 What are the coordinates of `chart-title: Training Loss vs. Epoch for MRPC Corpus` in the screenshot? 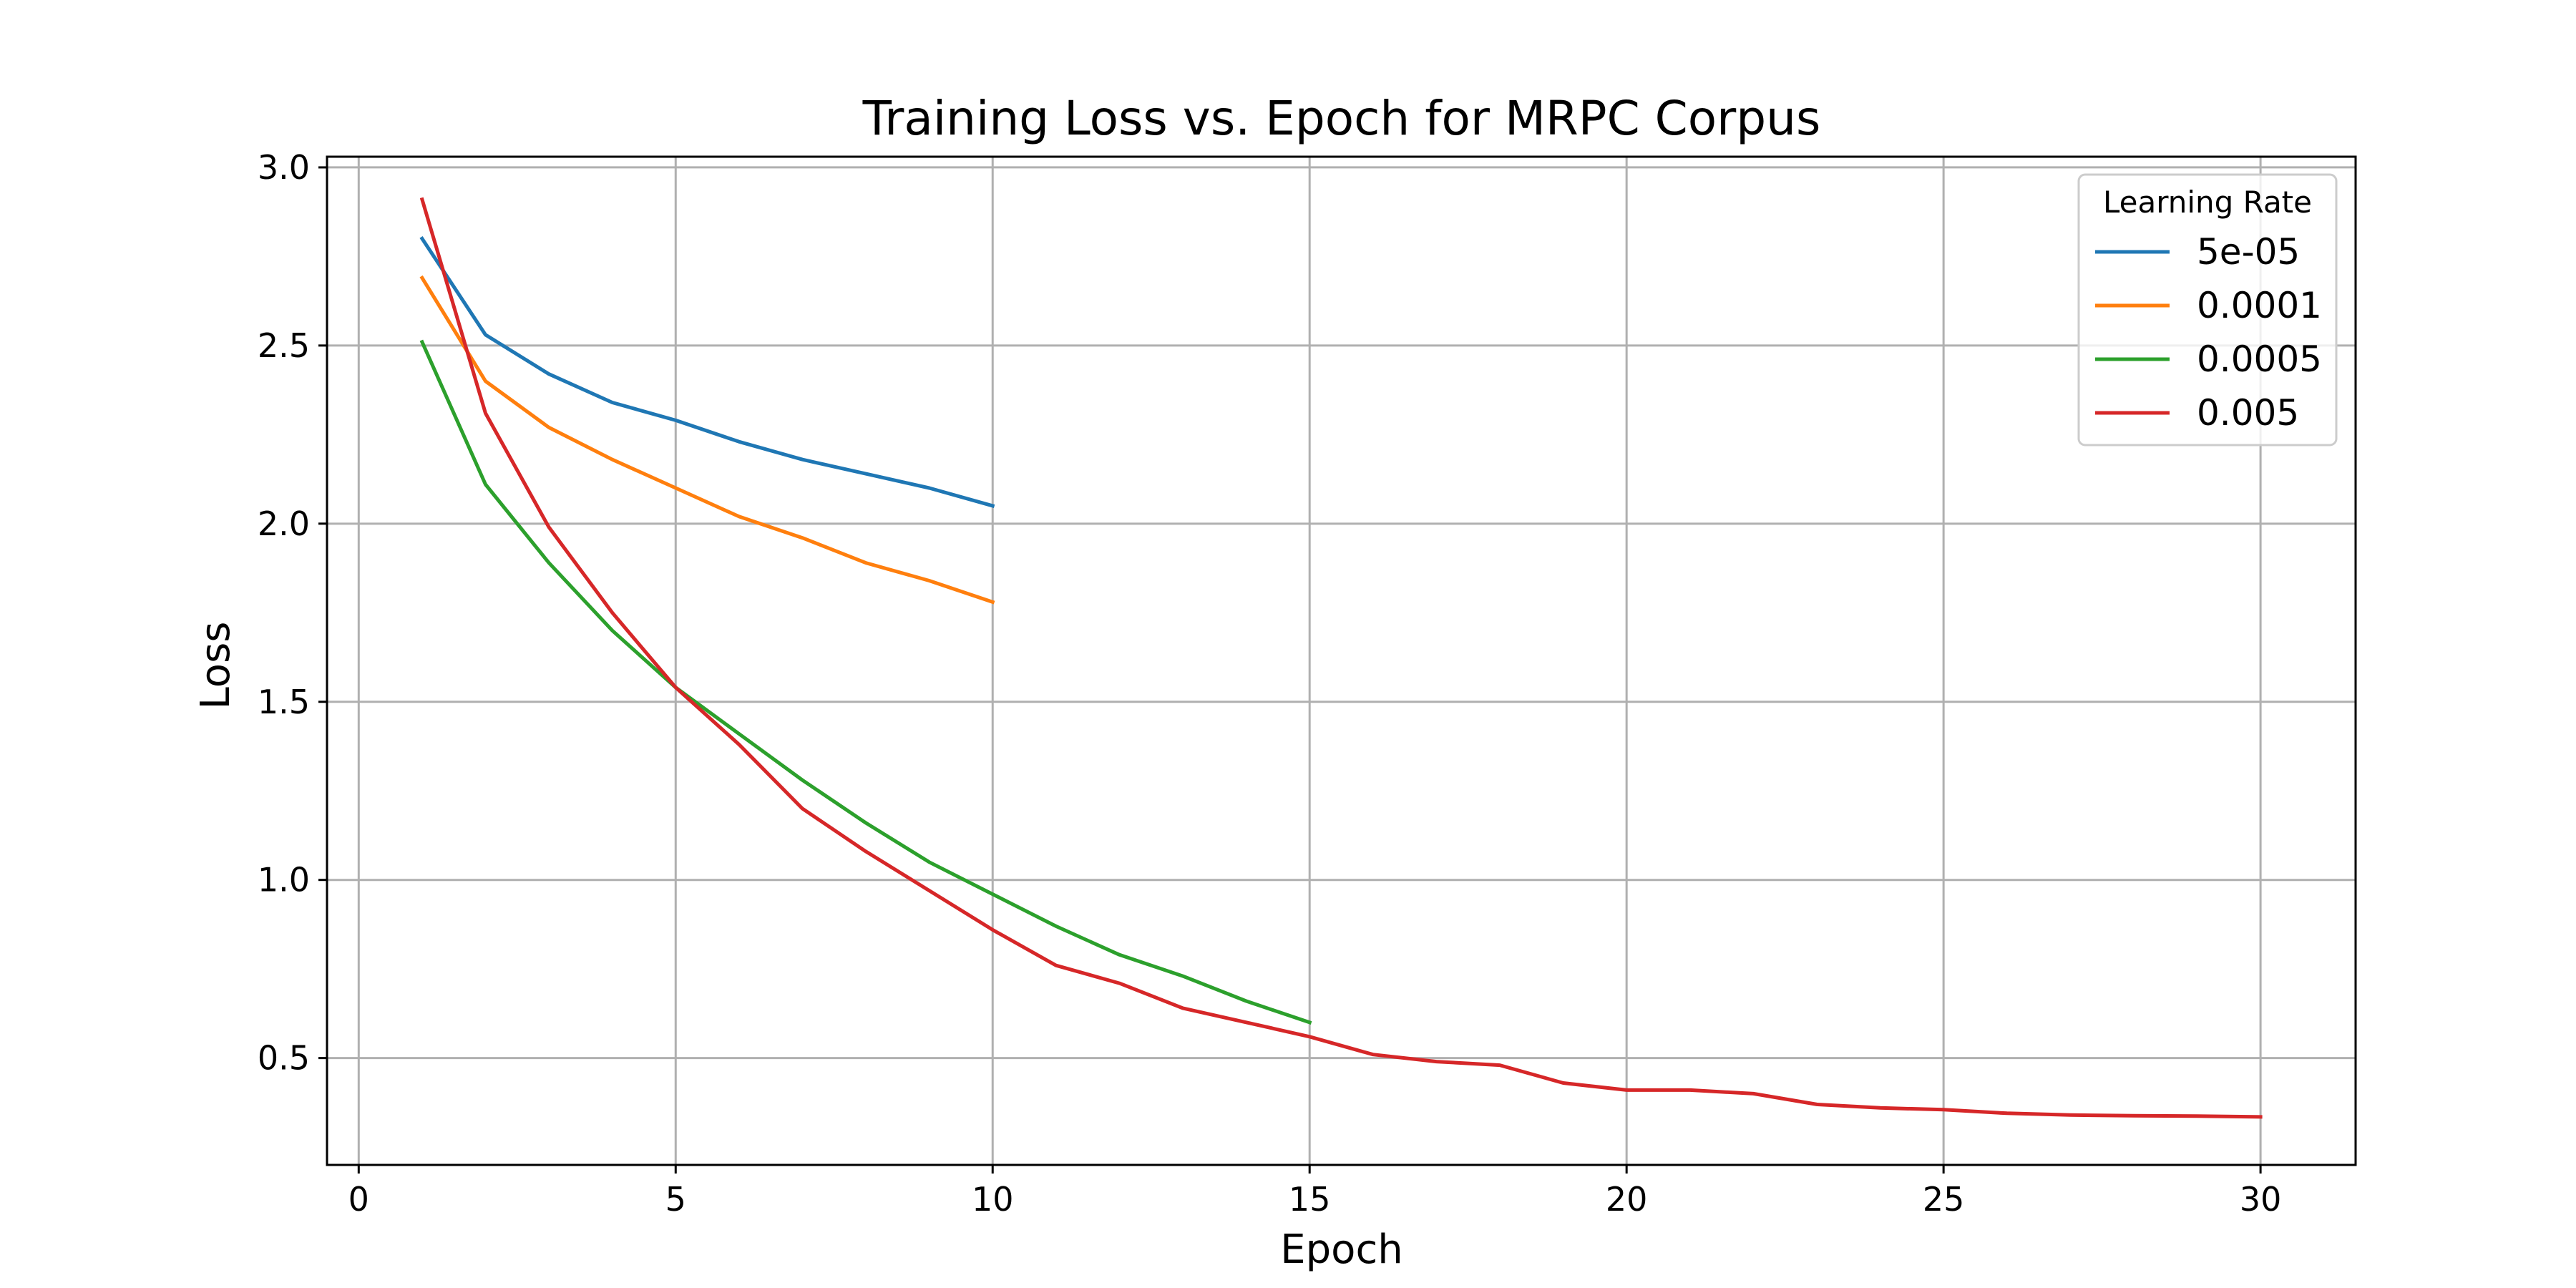 It's located at (1341, 118).